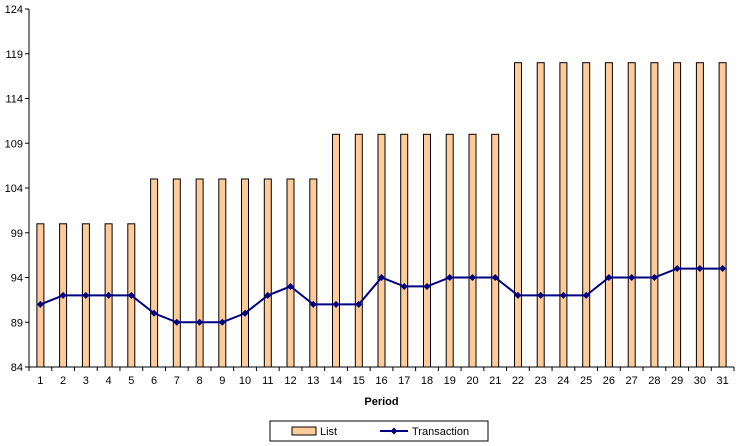  What do you see at coordinates (40, 381) in the screenshot?
I see `x-tick-label: 1` at bounding box center [40, 381].